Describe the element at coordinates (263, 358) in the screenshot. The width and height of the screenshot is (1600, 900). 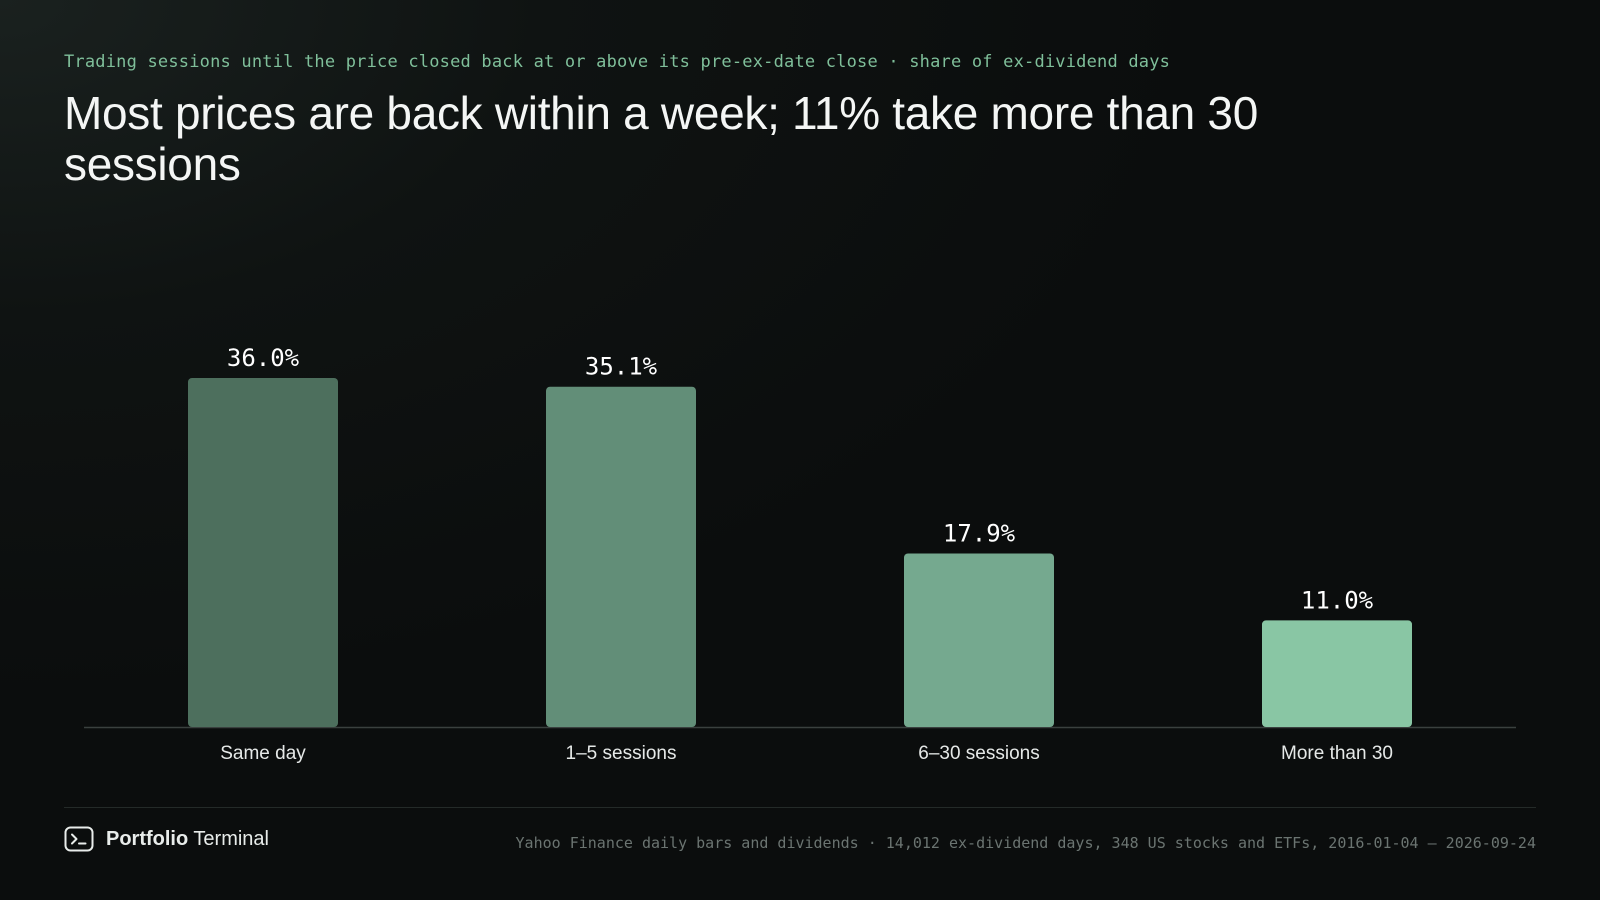
I see `data-label: 36.0%` at that location.